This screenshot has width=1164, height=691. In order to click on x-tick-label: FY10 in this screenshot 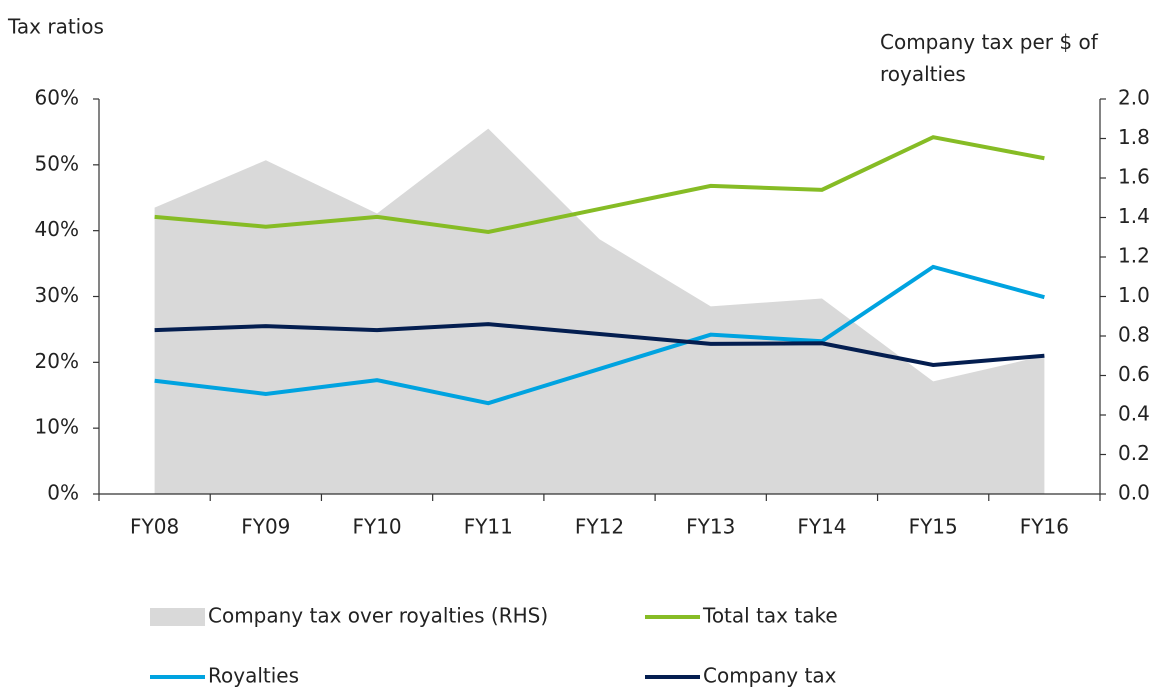, I will do `click(376, 527)`.